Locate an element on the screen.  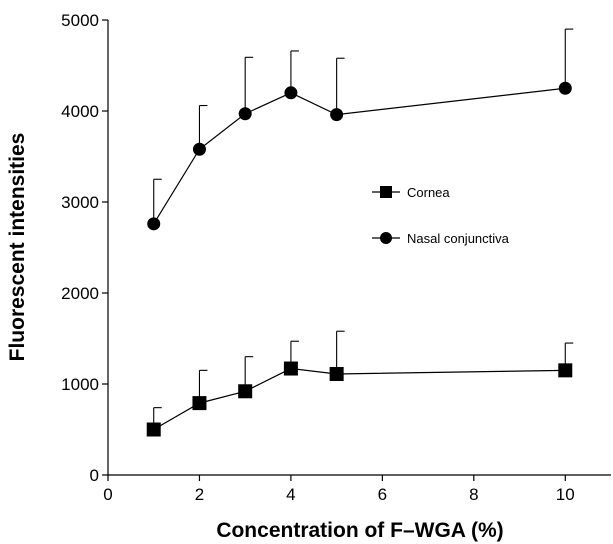
x-tick-label: 0 is located at coordinates (107, 494).